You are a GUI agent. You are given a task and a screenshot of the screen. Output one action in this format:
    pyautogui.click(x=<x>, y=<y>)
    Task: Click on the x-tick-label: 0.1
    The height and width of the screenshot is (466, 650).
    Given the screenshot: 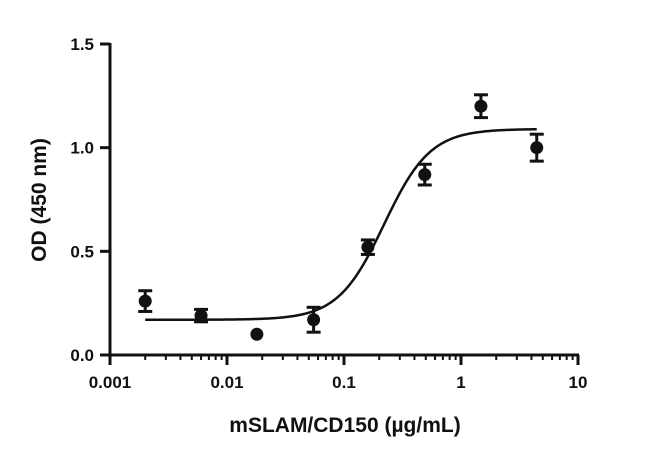 What is the action you would take?
    pyautogui.click(x=344, y=382)
    